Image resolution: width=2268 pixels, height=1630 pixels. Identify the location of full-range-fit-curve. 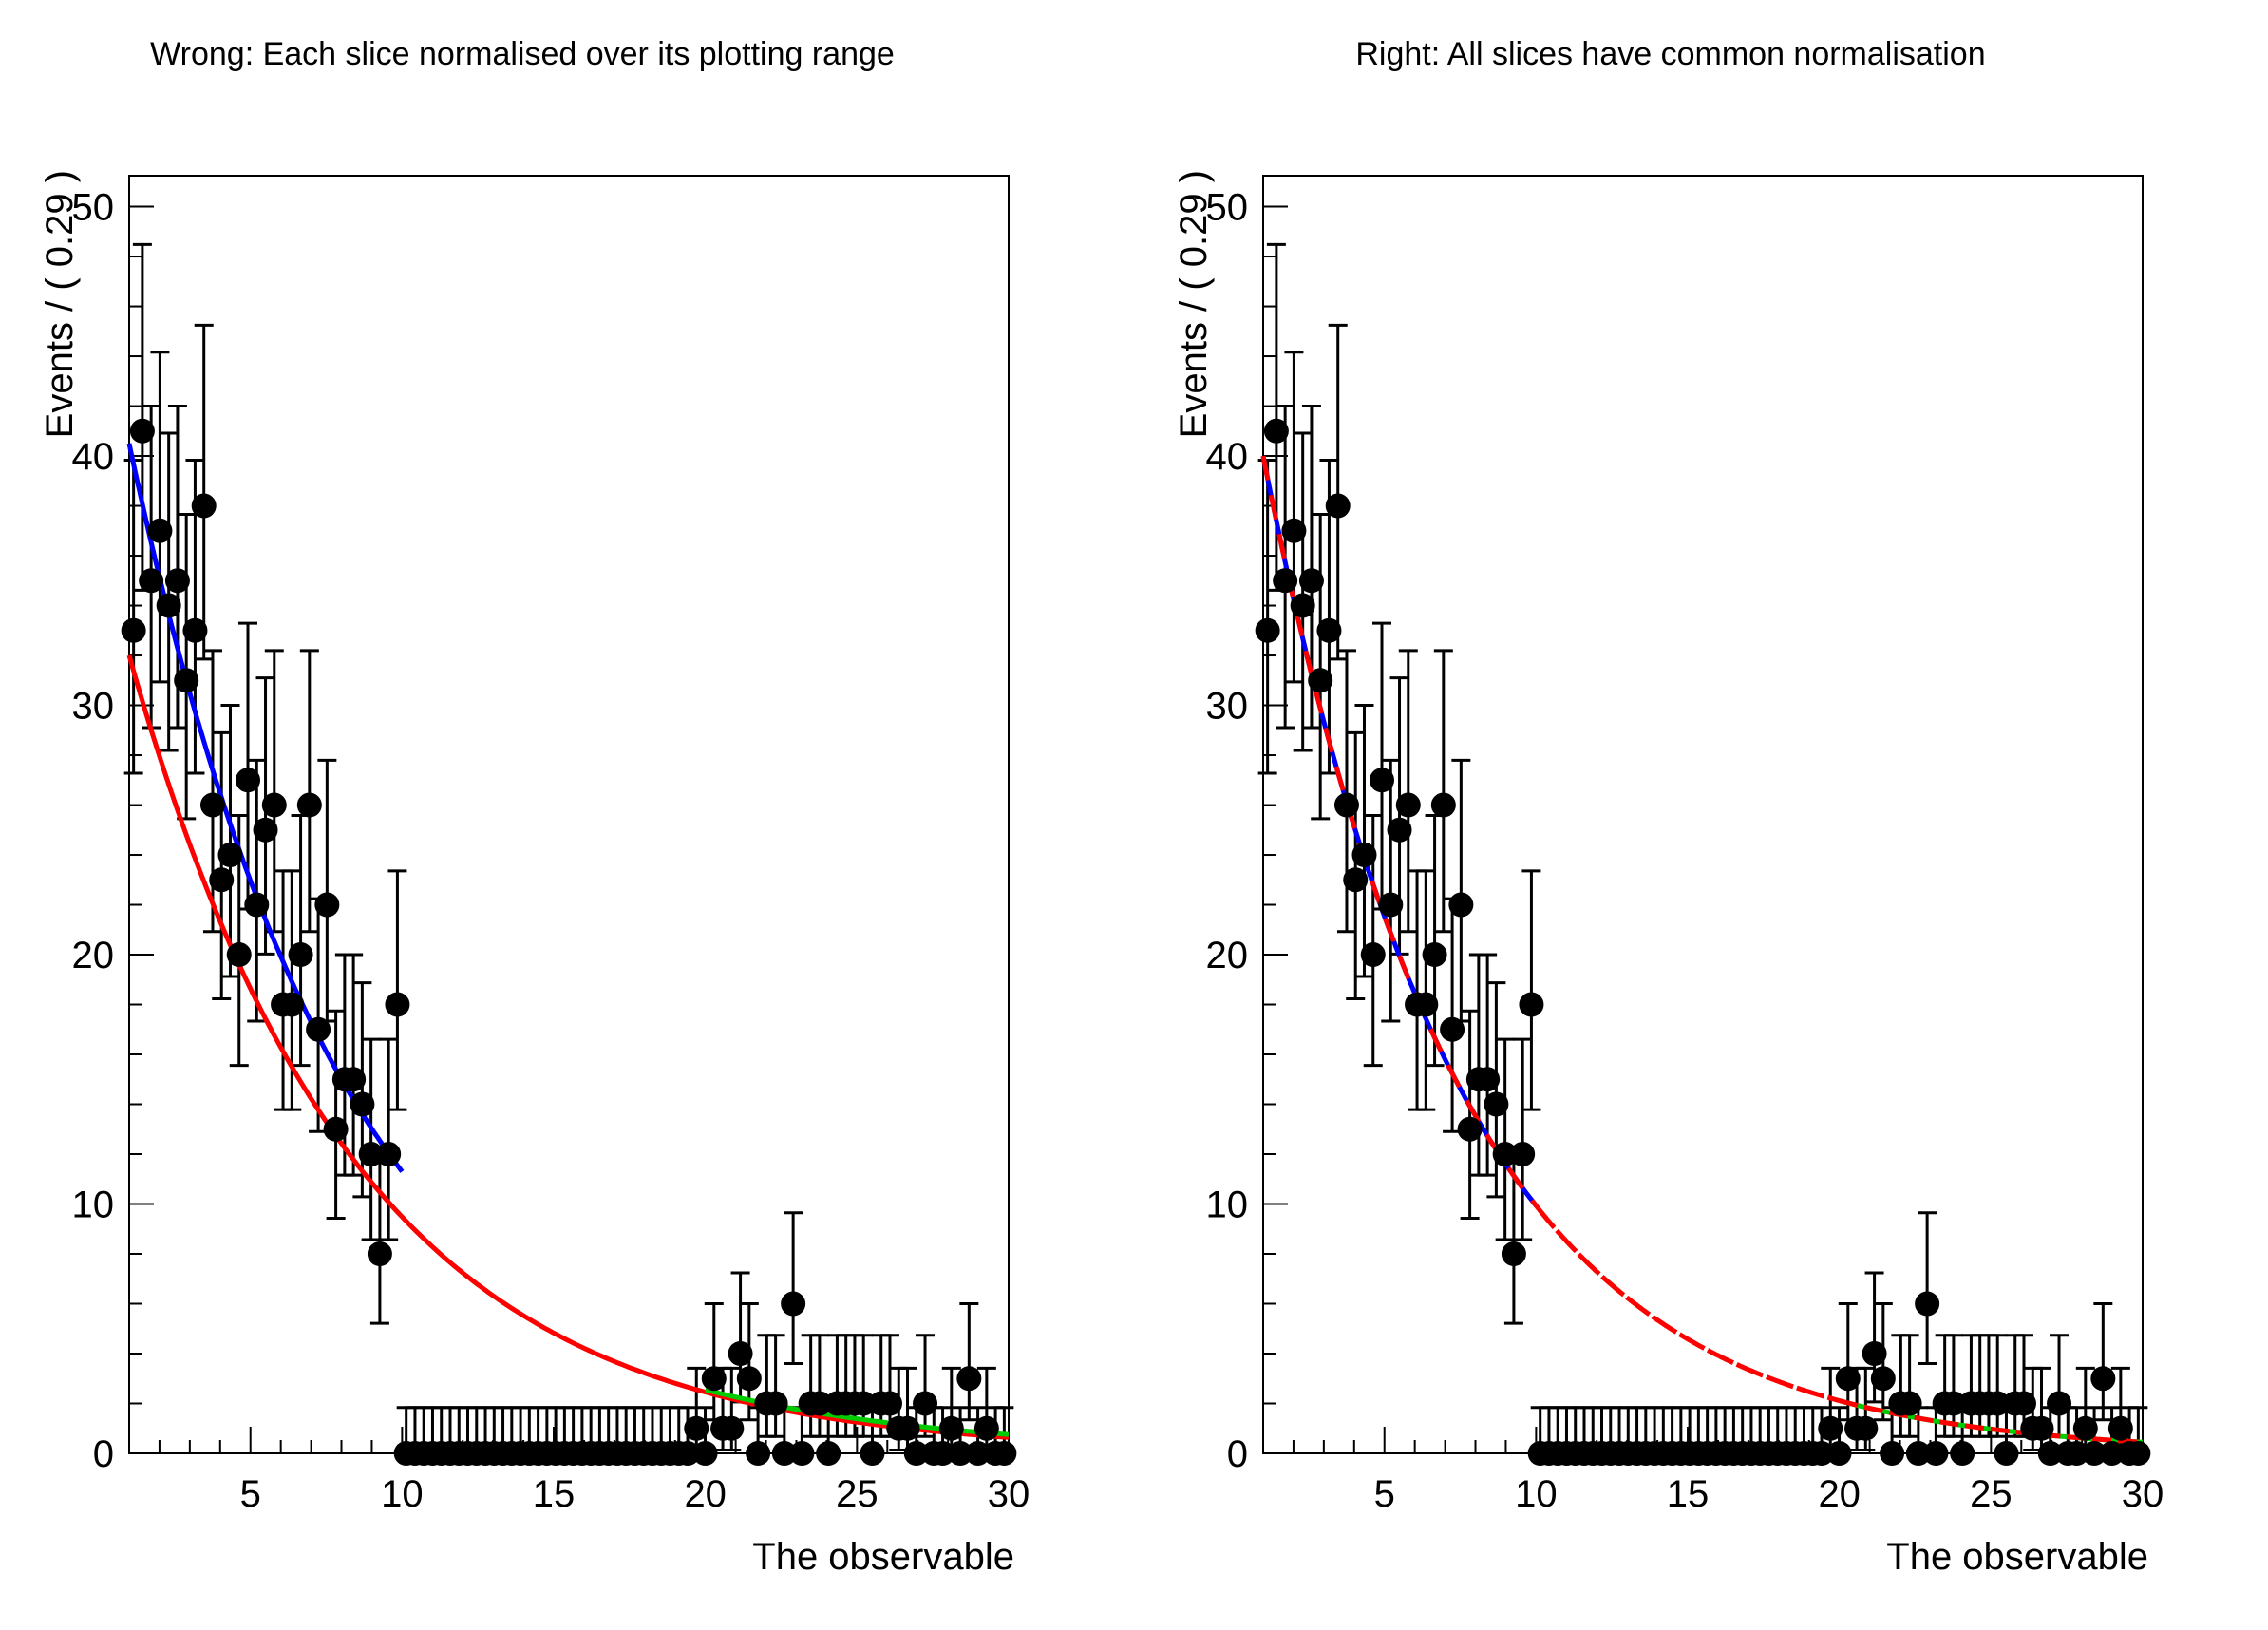
(1991, 1421).